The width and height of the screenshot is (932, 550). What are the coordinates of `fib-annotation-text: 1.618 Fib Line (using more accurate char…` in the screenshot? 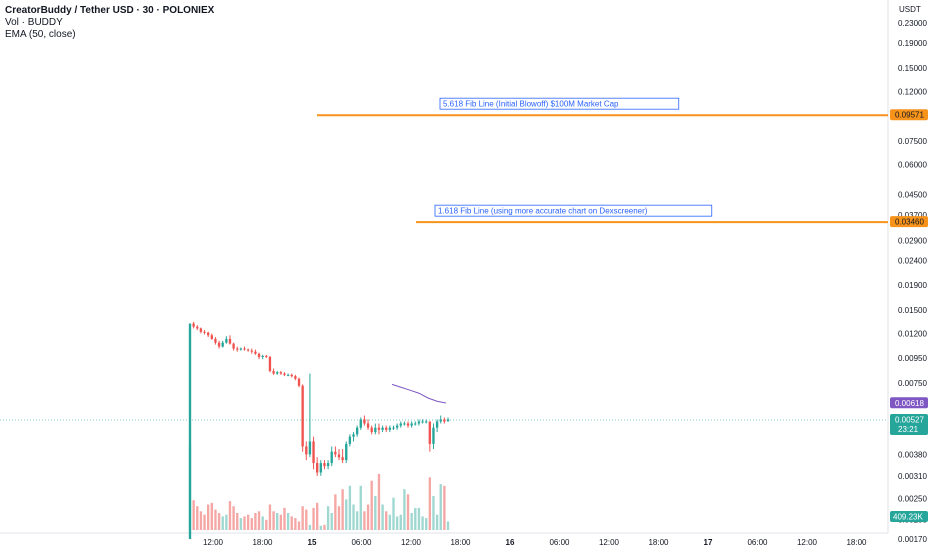 It's located at (543, 211).